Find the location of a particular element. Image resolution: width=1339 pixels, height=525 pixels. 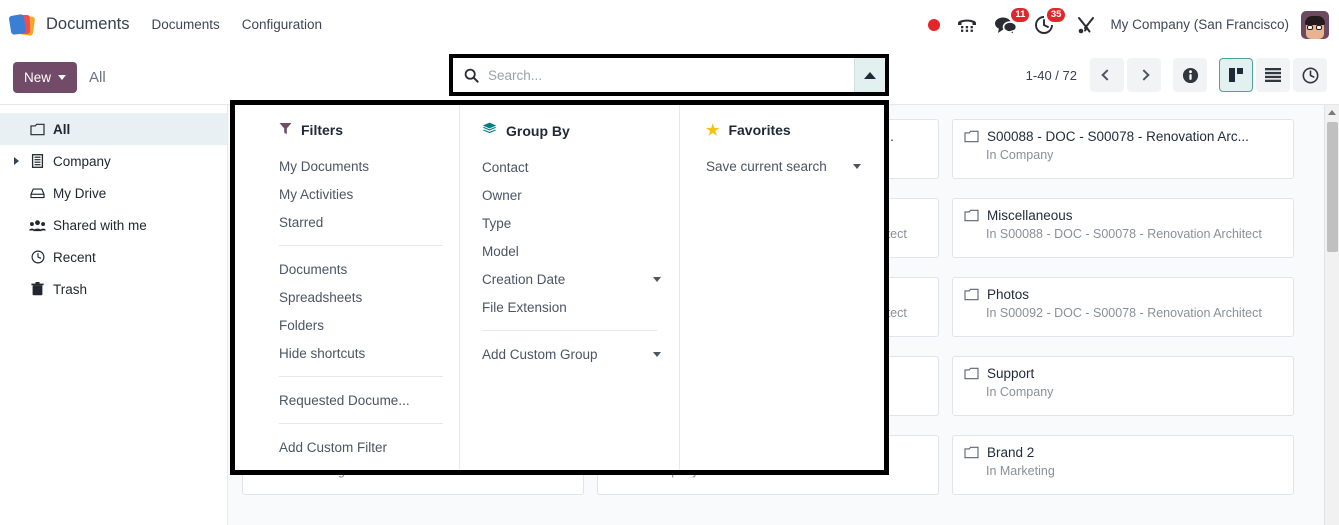

layers-icon is located at coordinates (489, 130).